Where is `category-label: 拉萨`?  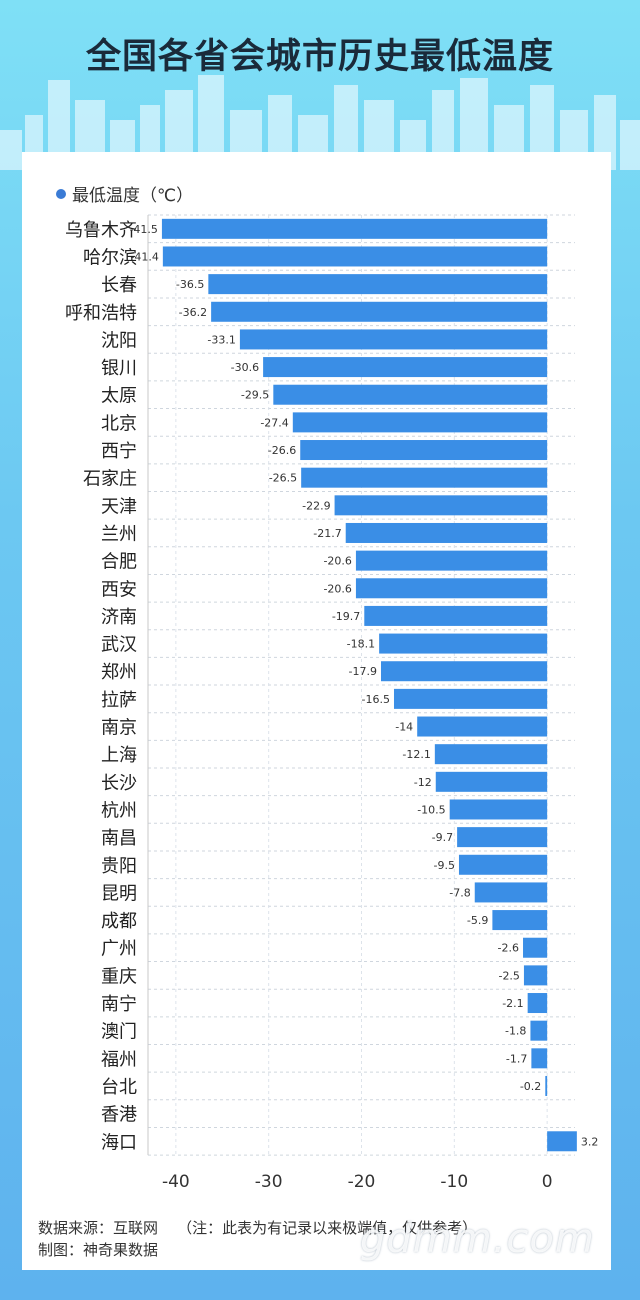 category-label: 拉萨 is located at coordinates (119, 700).